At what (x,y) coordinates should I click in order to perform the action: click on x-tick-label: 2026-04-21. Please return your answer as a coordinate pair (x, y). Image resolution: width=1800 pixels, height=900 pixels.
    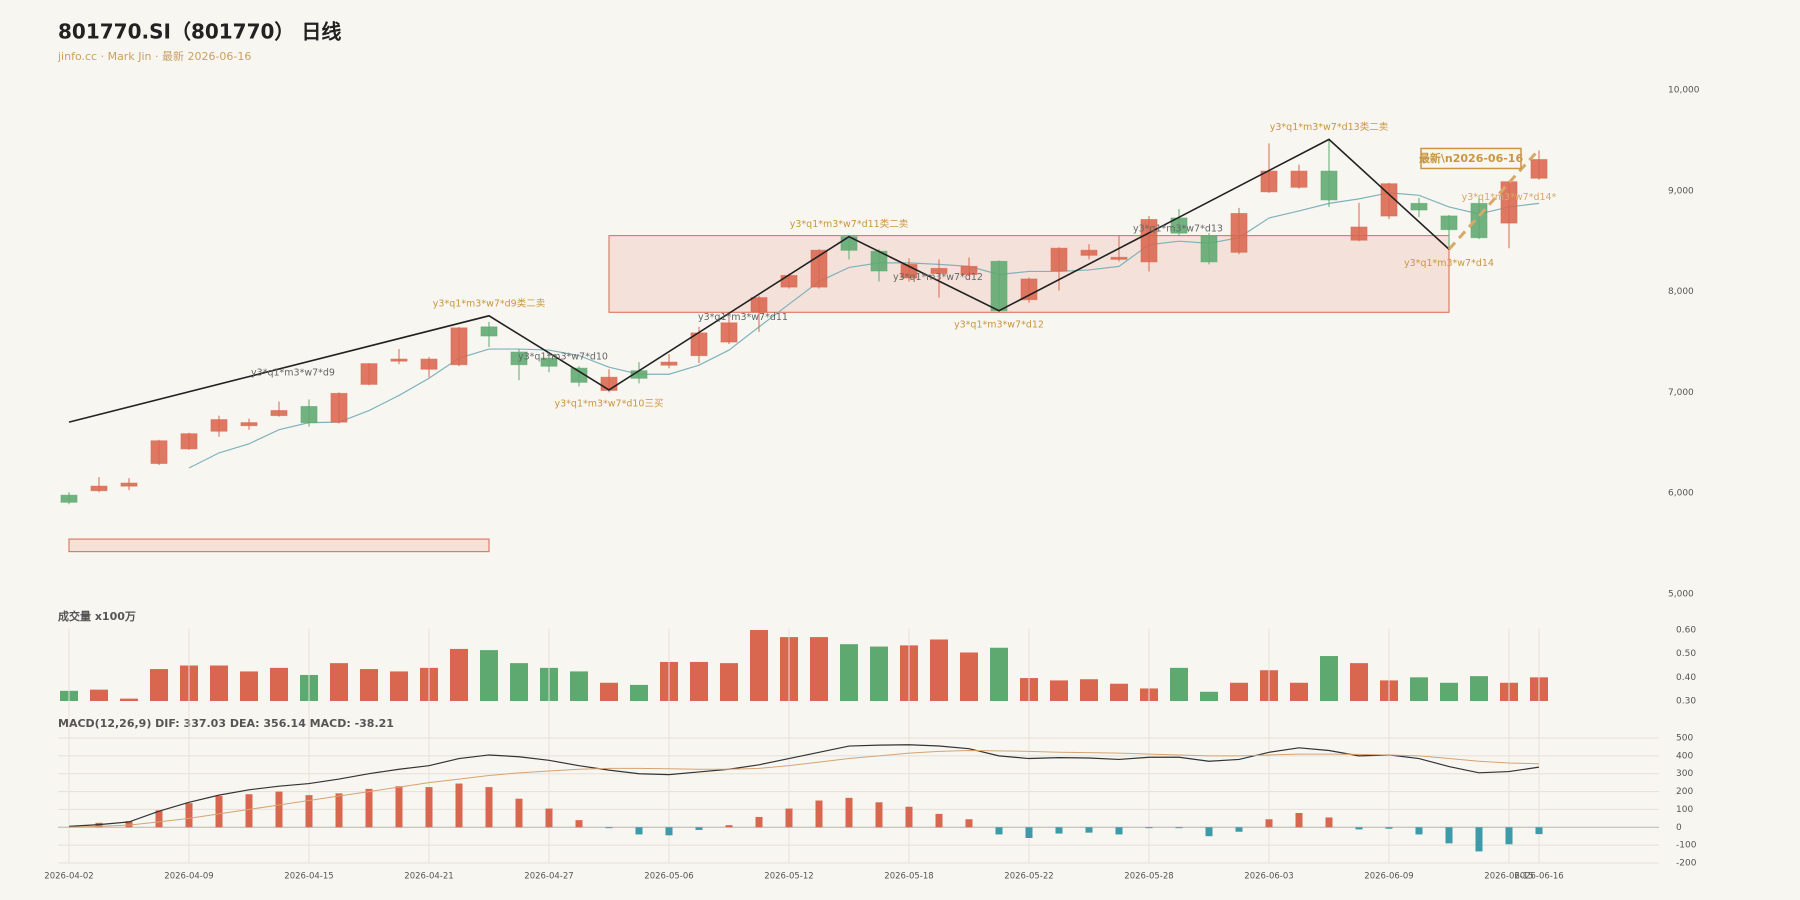
    Looking at the image, I should click on (428, 877).